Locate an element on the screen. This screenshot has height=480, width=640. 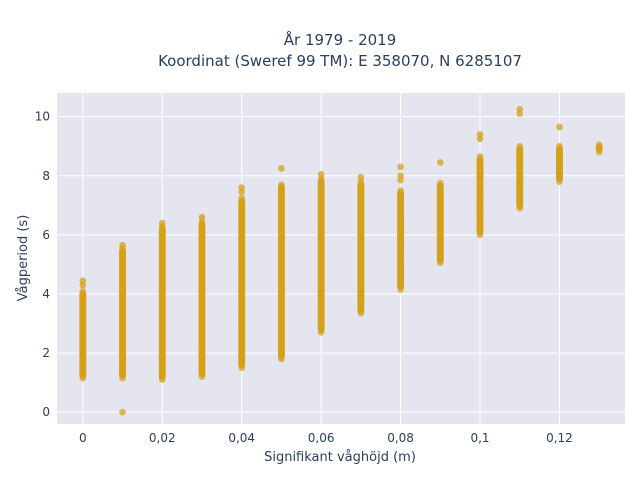
y-tick-label: 0 is located at coordinates (46, 412).